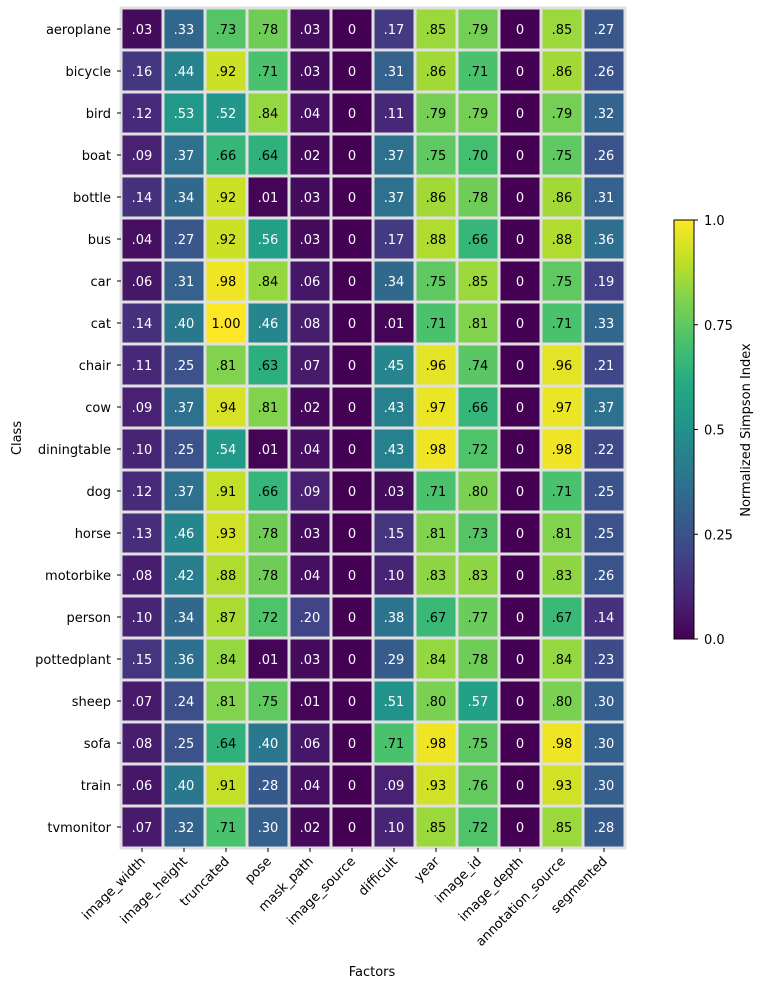 The height and width of the screenshot is (990, 764). Describe the element at coordinates (562, 324) in the screenshot. I see `cell-label-cat-annotation_source: .71` at that location.